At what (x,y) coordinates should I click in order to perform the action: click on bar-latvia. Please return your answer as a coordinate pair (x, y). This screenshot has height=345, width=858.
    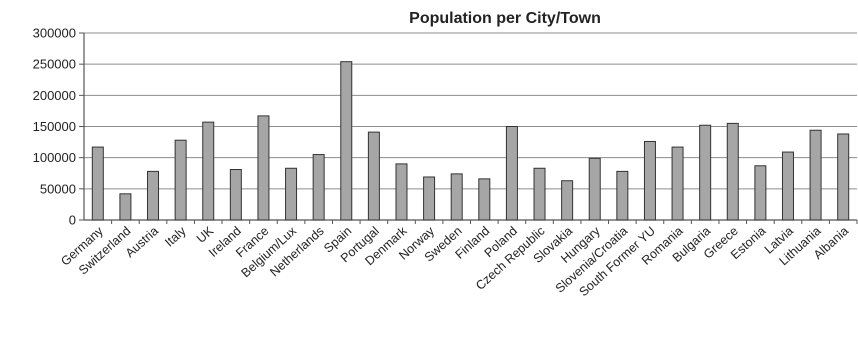
    Looking at the image, I should click on (787, 186).